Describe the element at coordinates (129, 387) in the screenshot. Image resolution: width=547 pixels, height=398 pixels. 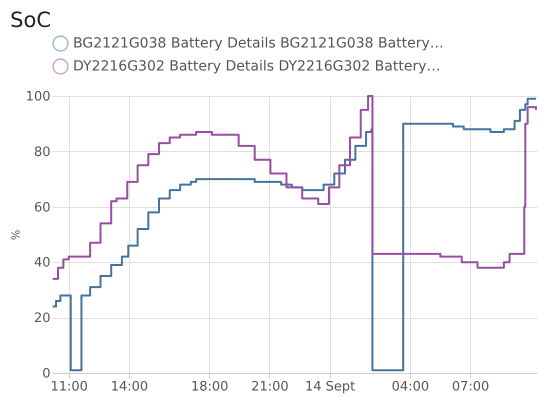
I see `x-tick-label: 14:00` at that location.